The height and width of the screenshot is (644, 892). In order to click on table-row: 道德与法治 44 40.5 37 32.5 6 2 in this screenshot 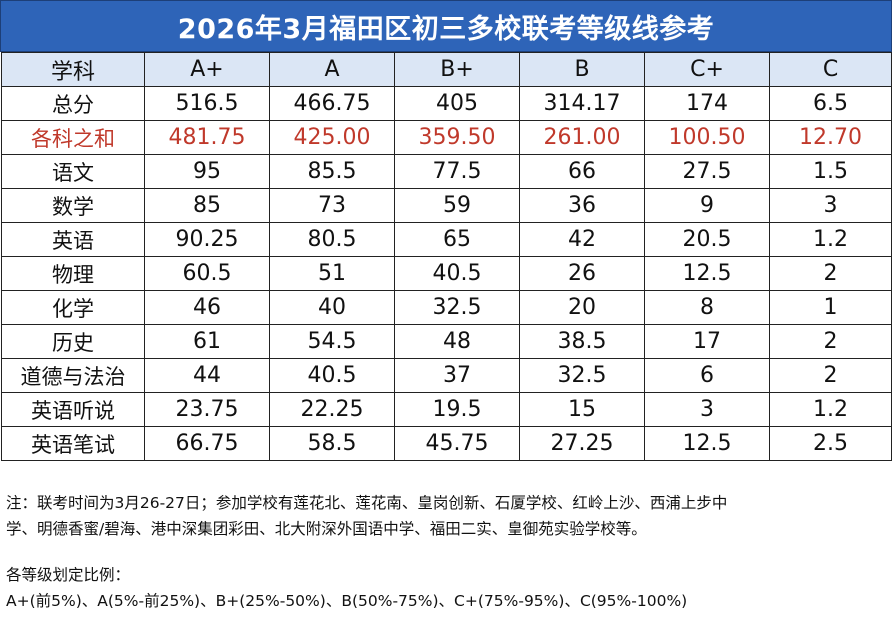, I will do `click(446, 375)`.